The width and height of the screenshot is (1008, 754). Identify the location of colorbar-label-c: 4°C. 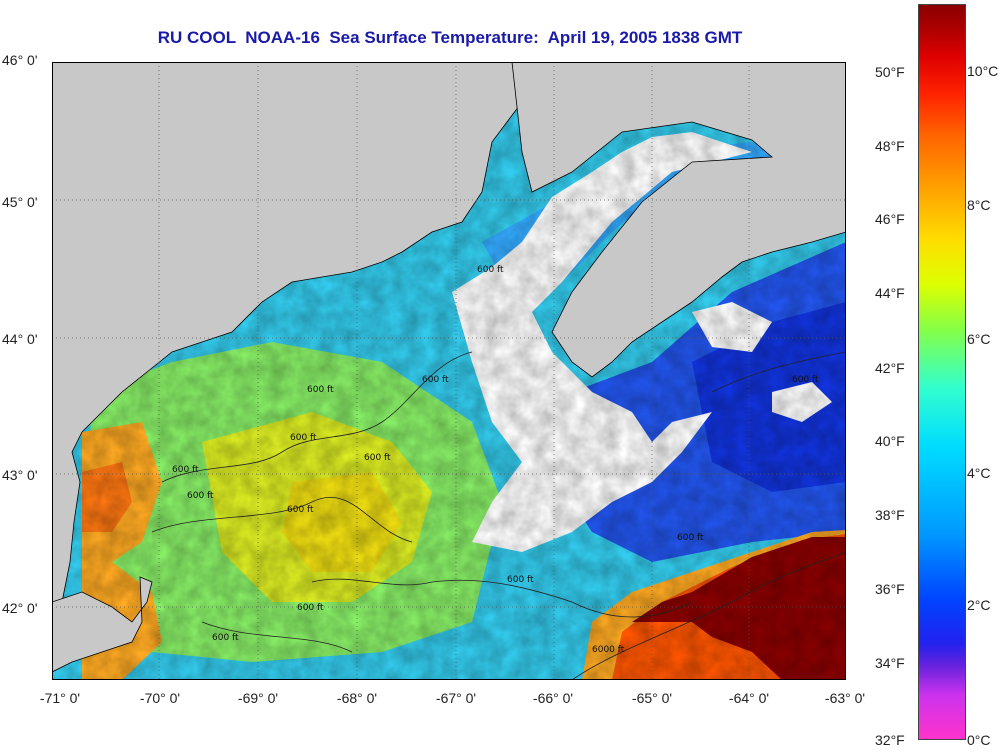
(979, 473).